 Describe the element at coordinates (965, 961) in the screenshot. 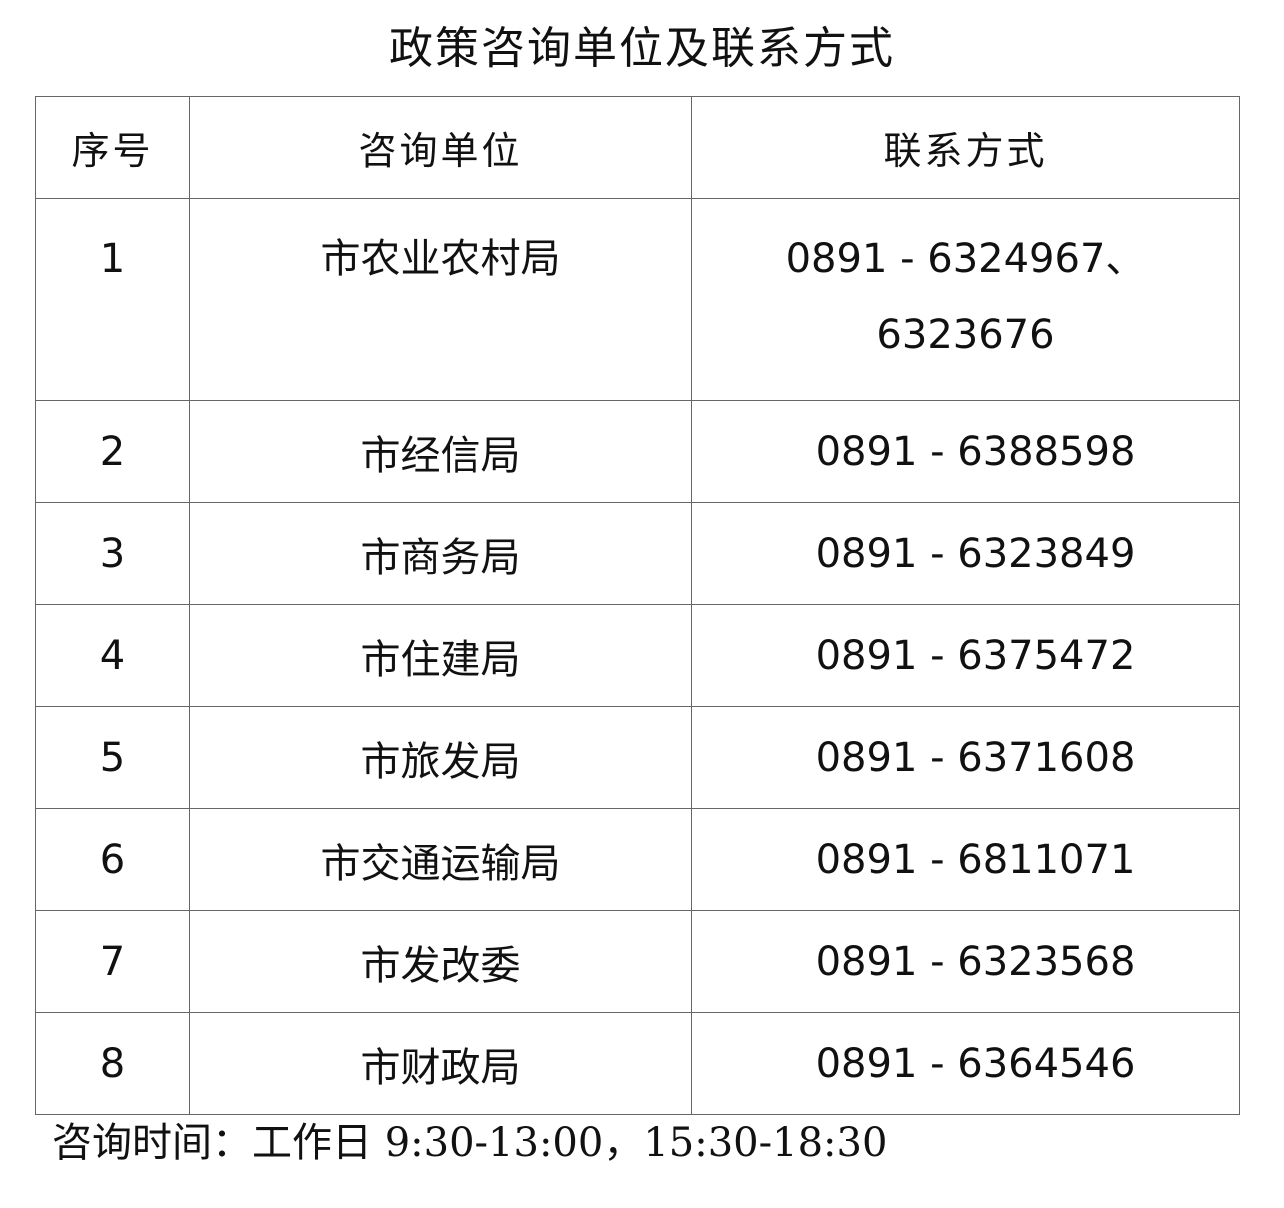

I see `row-phone: 0891 - 6323568` at that location.